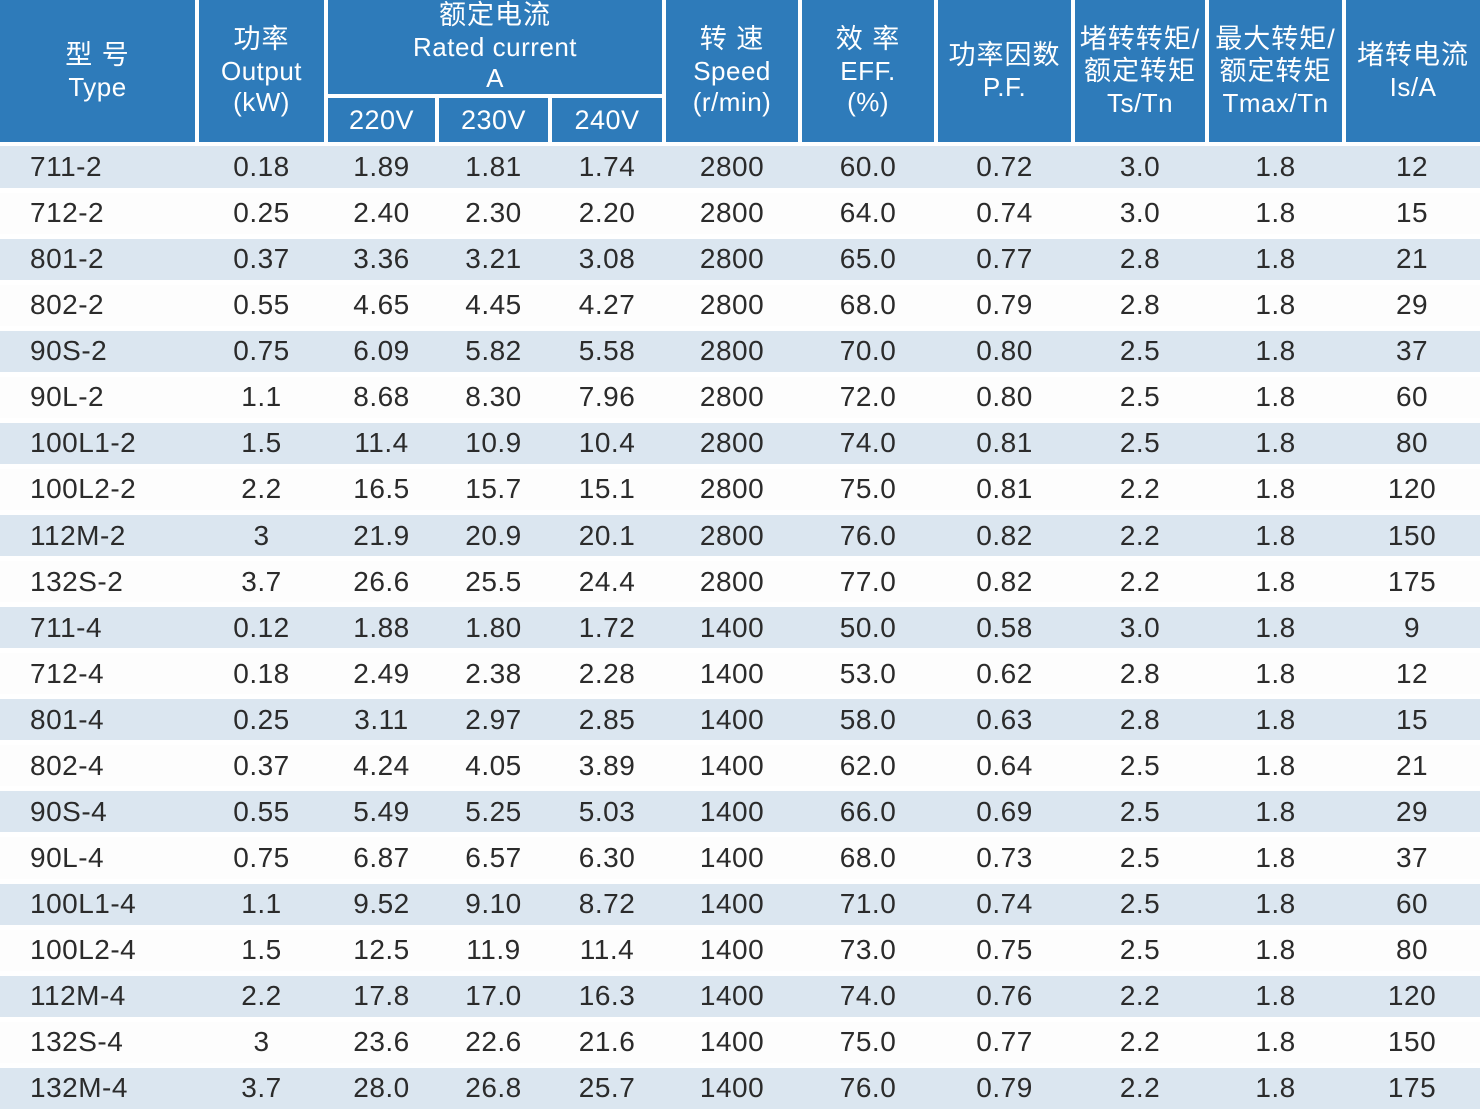 This screenshot has height=1114, width=1480. What do you see at coordinates (1275, 73) in the screenshot?
I see `col-header-tmax-tn: 最大转矩/ 额定转矩 Tmax/Tn` at bounding box center [1275, 73].